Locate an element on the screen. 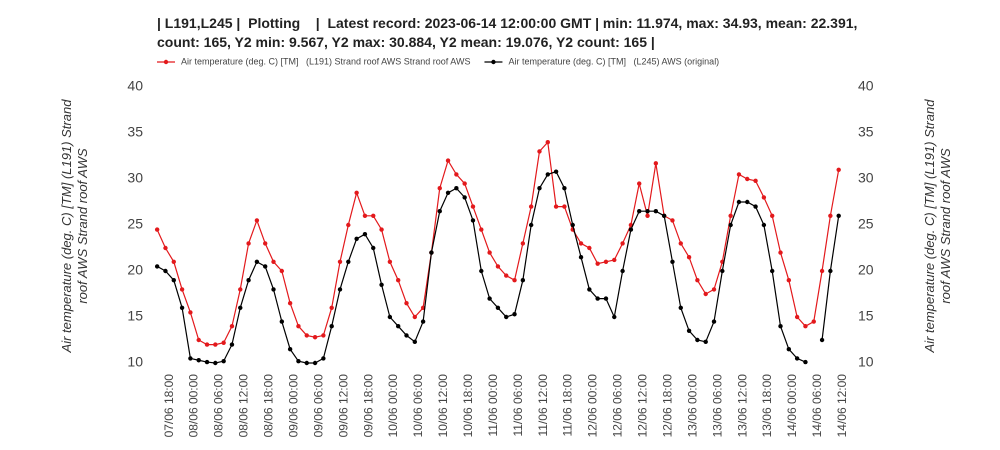 This screenshot has width=1000, height=450. x-tick-label: 11/06 12:00 is located at coordinates (543, 405).